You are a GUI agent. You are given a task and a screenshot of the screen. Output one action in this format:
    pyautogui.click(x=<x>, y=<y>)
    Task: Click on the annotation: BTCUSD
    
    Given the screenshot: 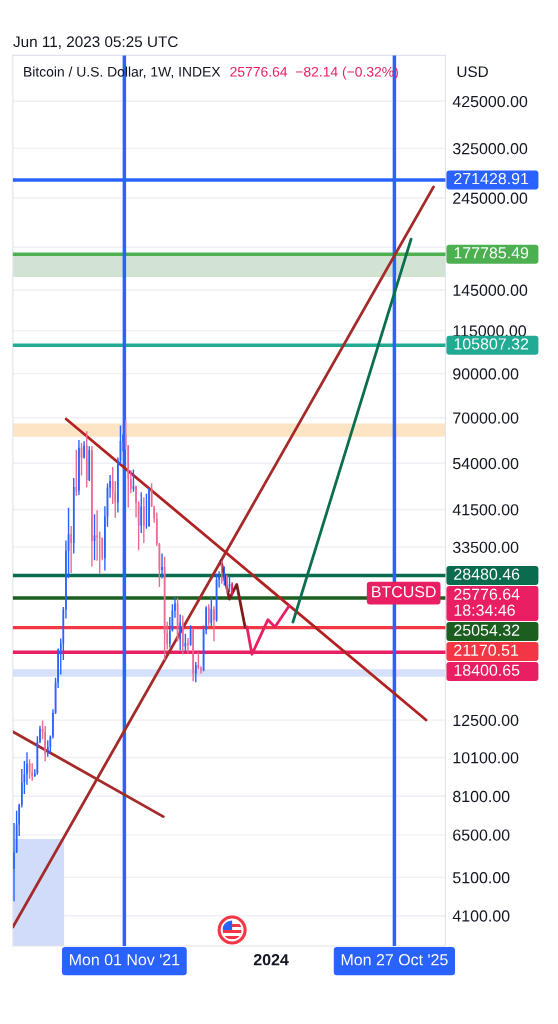 What is the action you would take?
    pyautogui.click(x=404, y=592)
    